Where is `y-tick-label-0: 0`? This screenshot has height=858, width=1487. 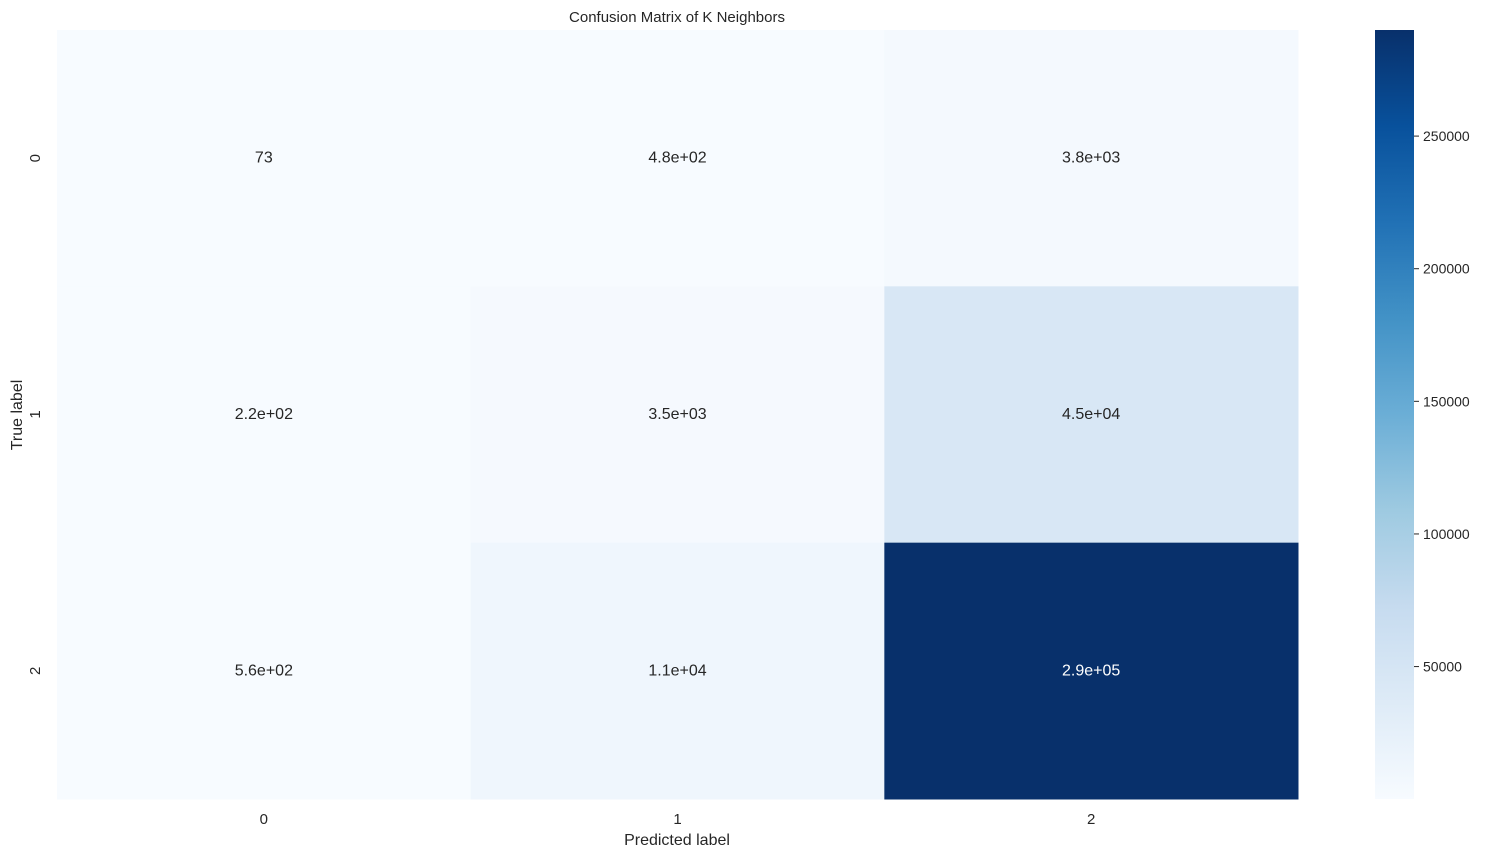
y-tick-label-0: 0 is located at coordinates (35, 158).